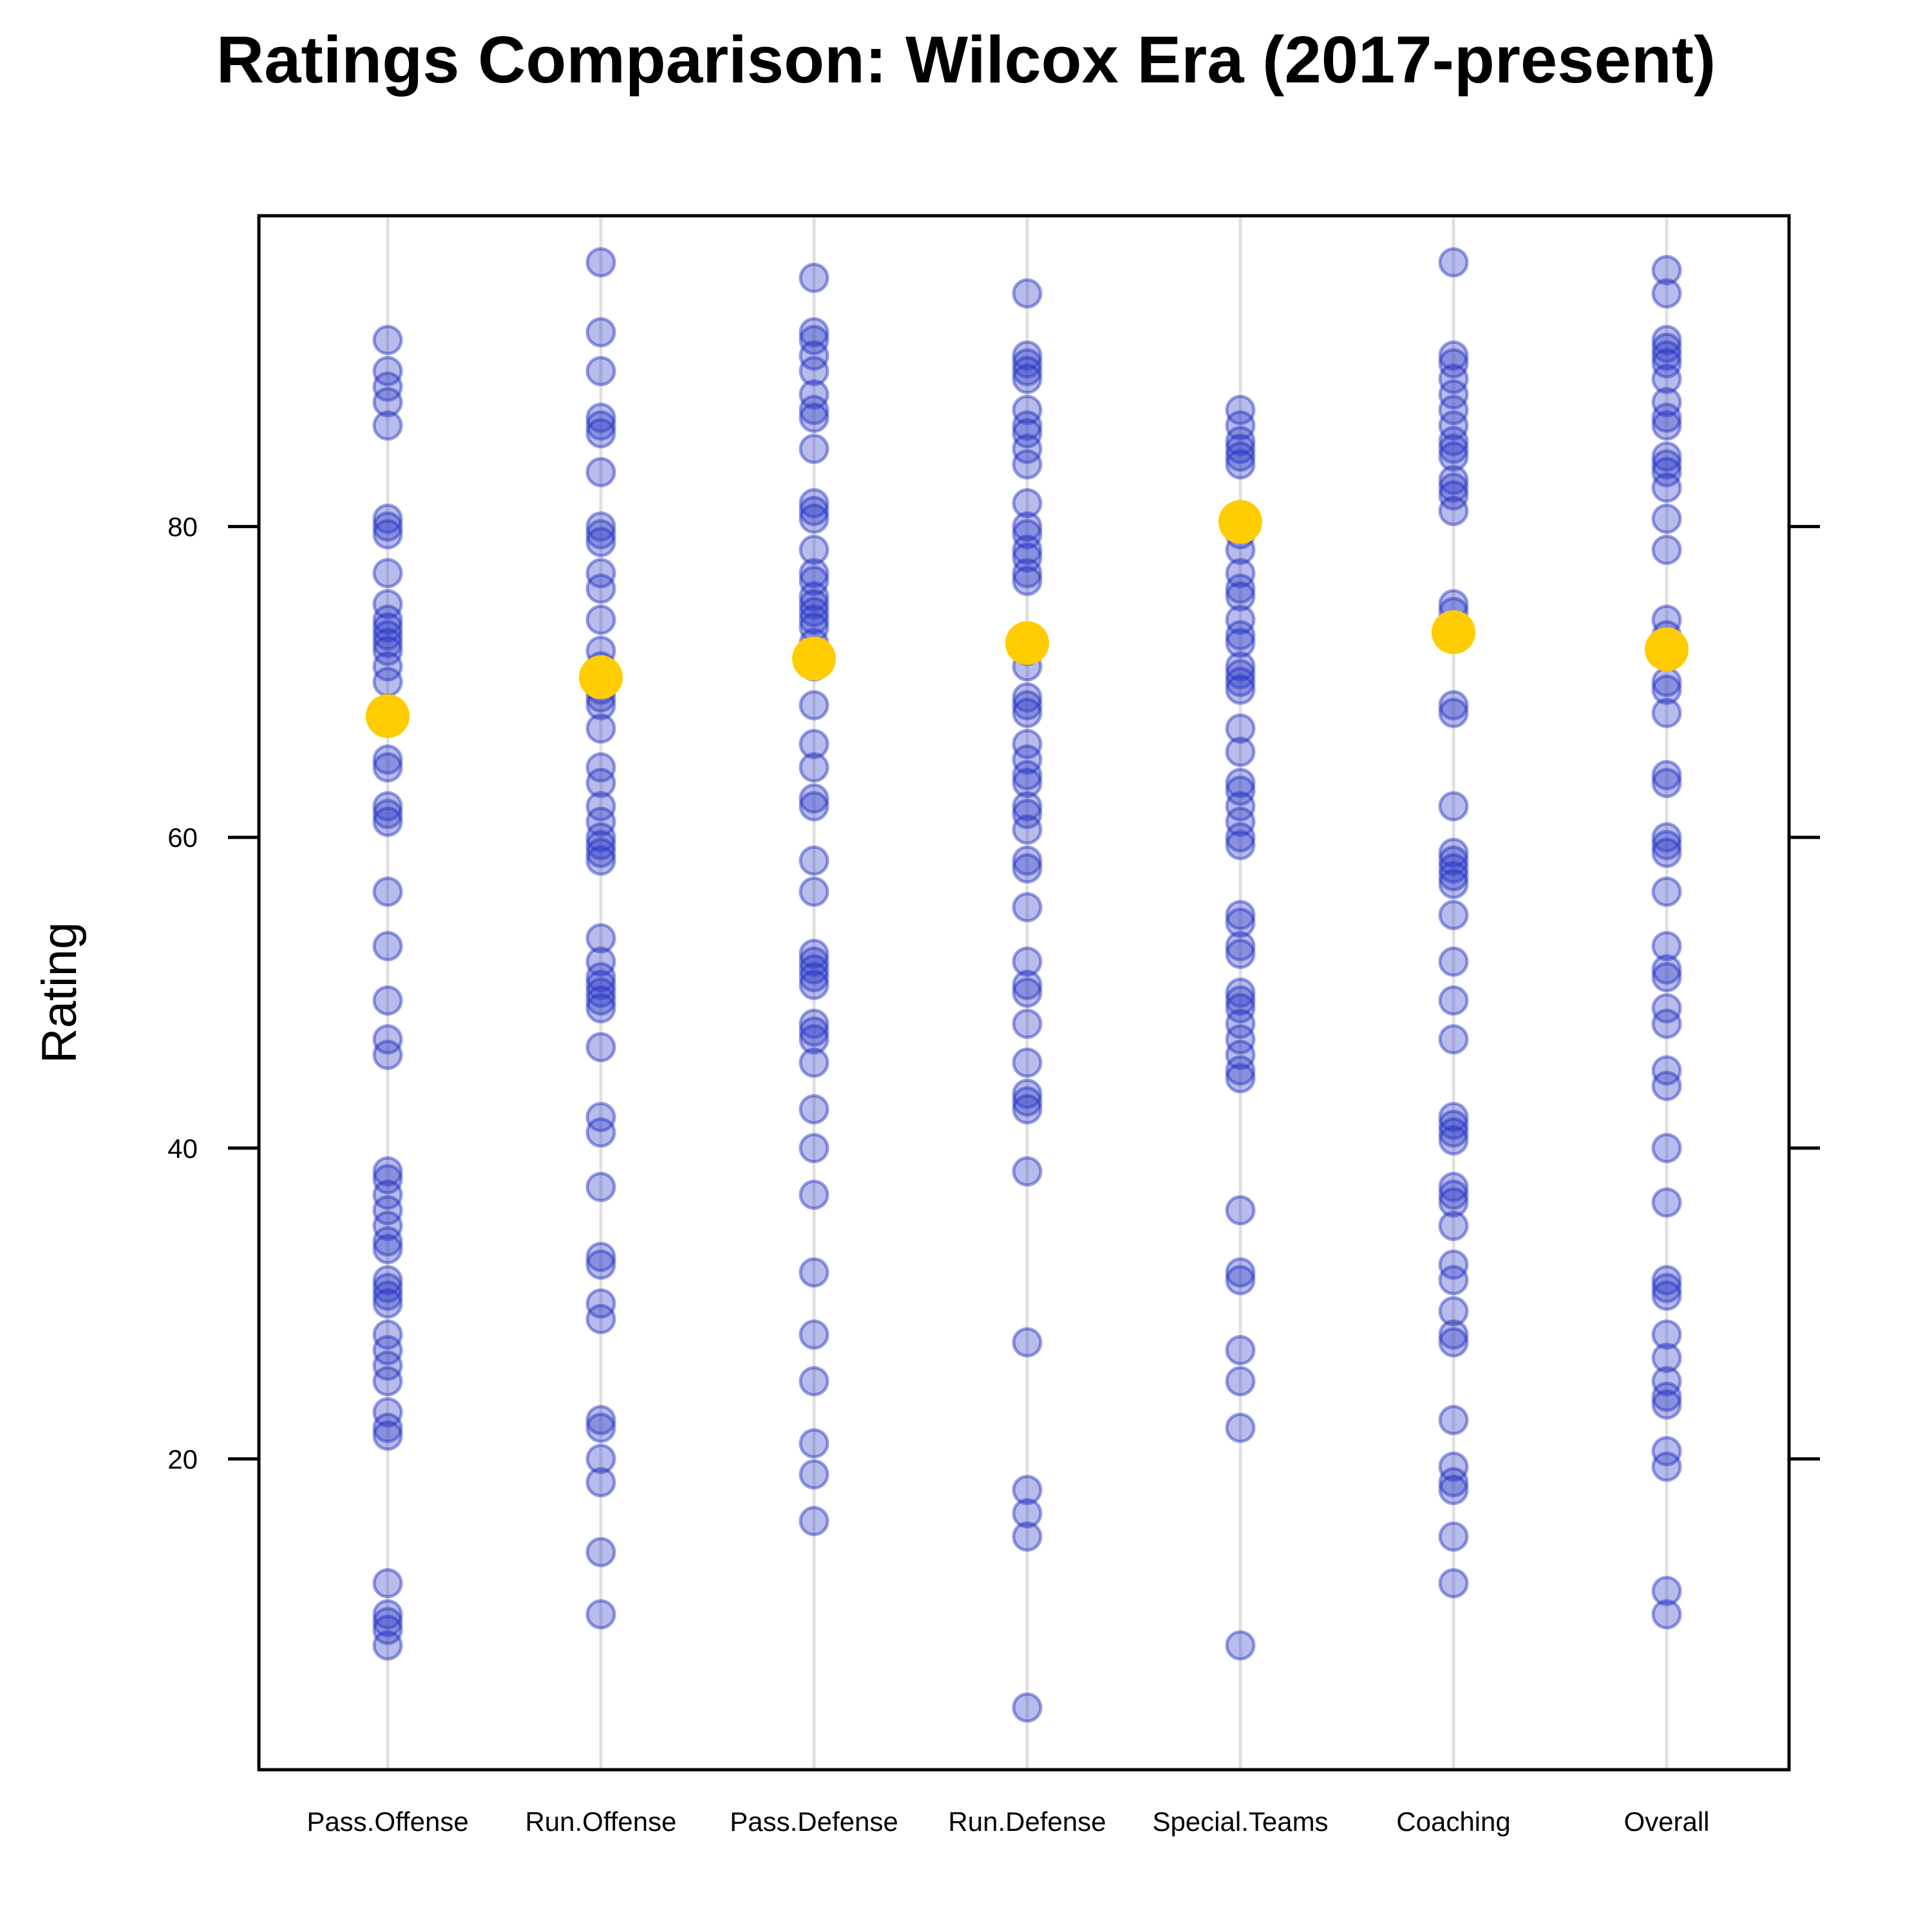  I want to click on mean-marker, so click(388, 716).